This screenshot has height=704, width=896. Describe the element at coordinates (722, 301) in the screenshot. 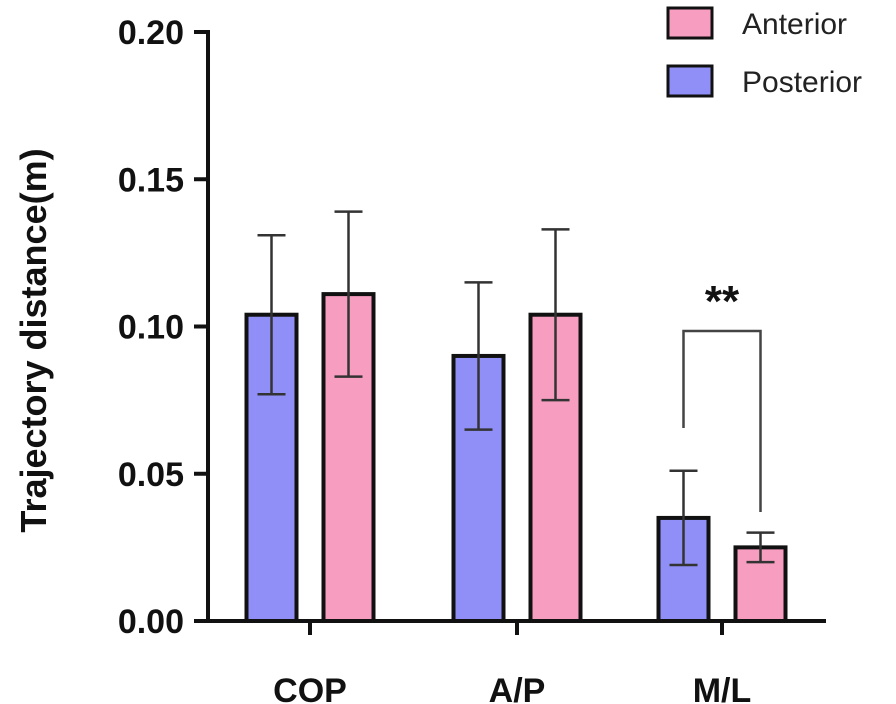

I see `significance-label: **` at that location.